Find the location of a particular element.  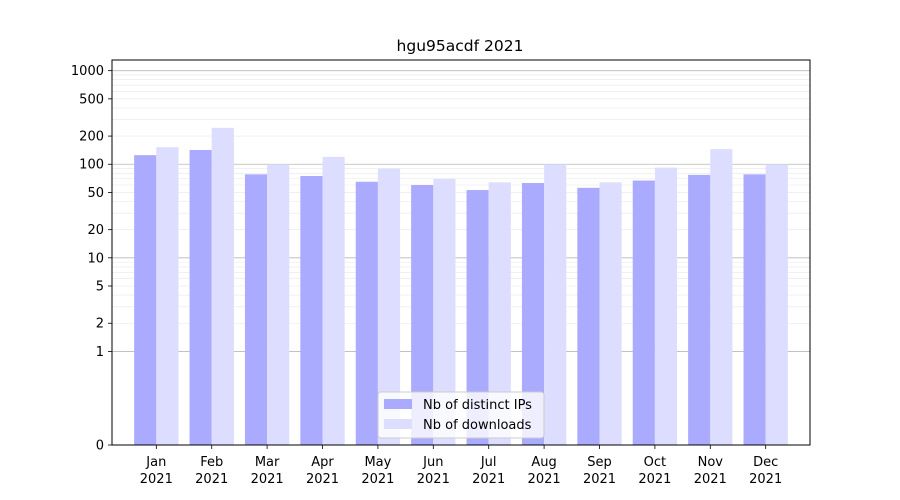

y-tick-label: 0 is located at coordinates (100, 446).